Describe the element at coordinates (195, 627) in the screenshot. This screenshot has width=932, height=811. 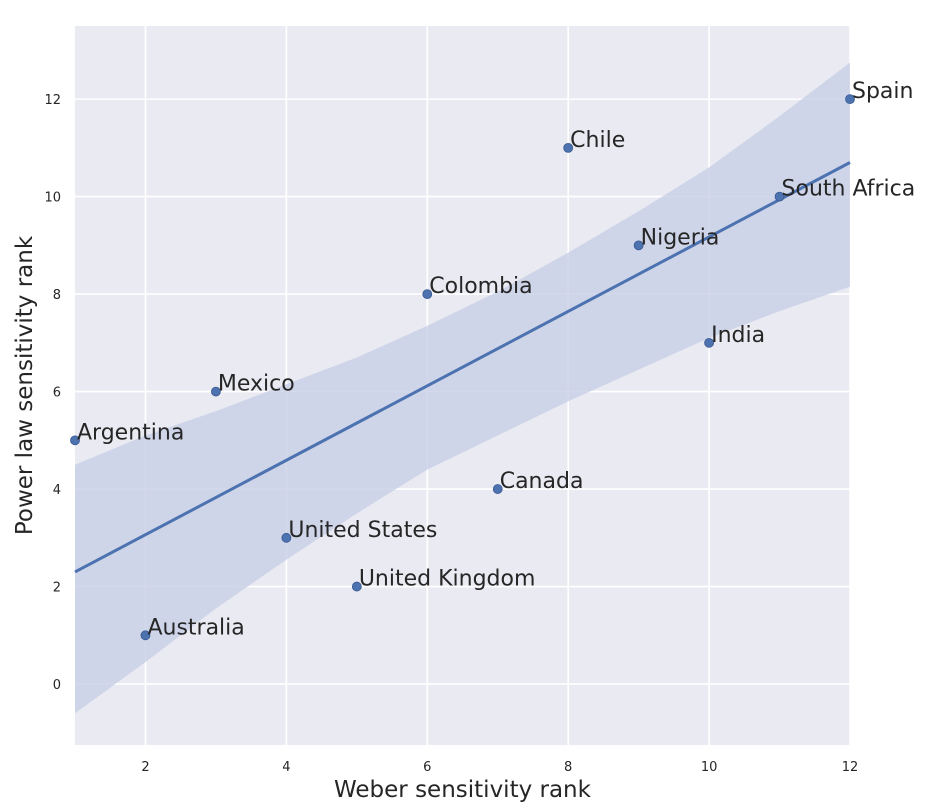
I see `point-label: Australia` at that location.